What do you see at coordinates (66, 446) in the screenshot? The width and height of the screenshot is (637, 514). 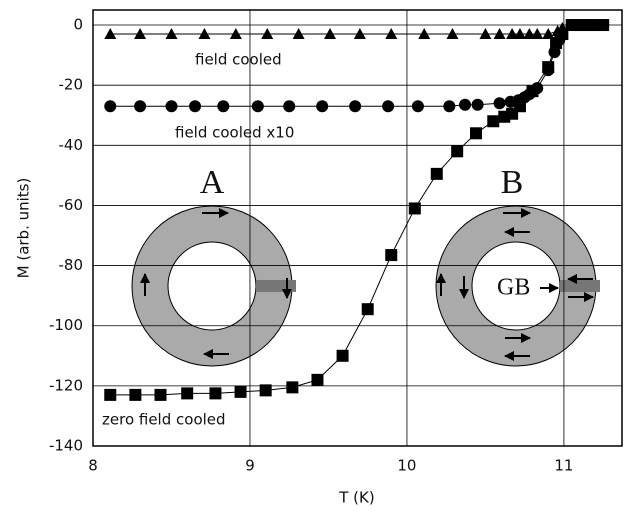 I see `y-tick-label: -140` at bounding box center [66, 446].